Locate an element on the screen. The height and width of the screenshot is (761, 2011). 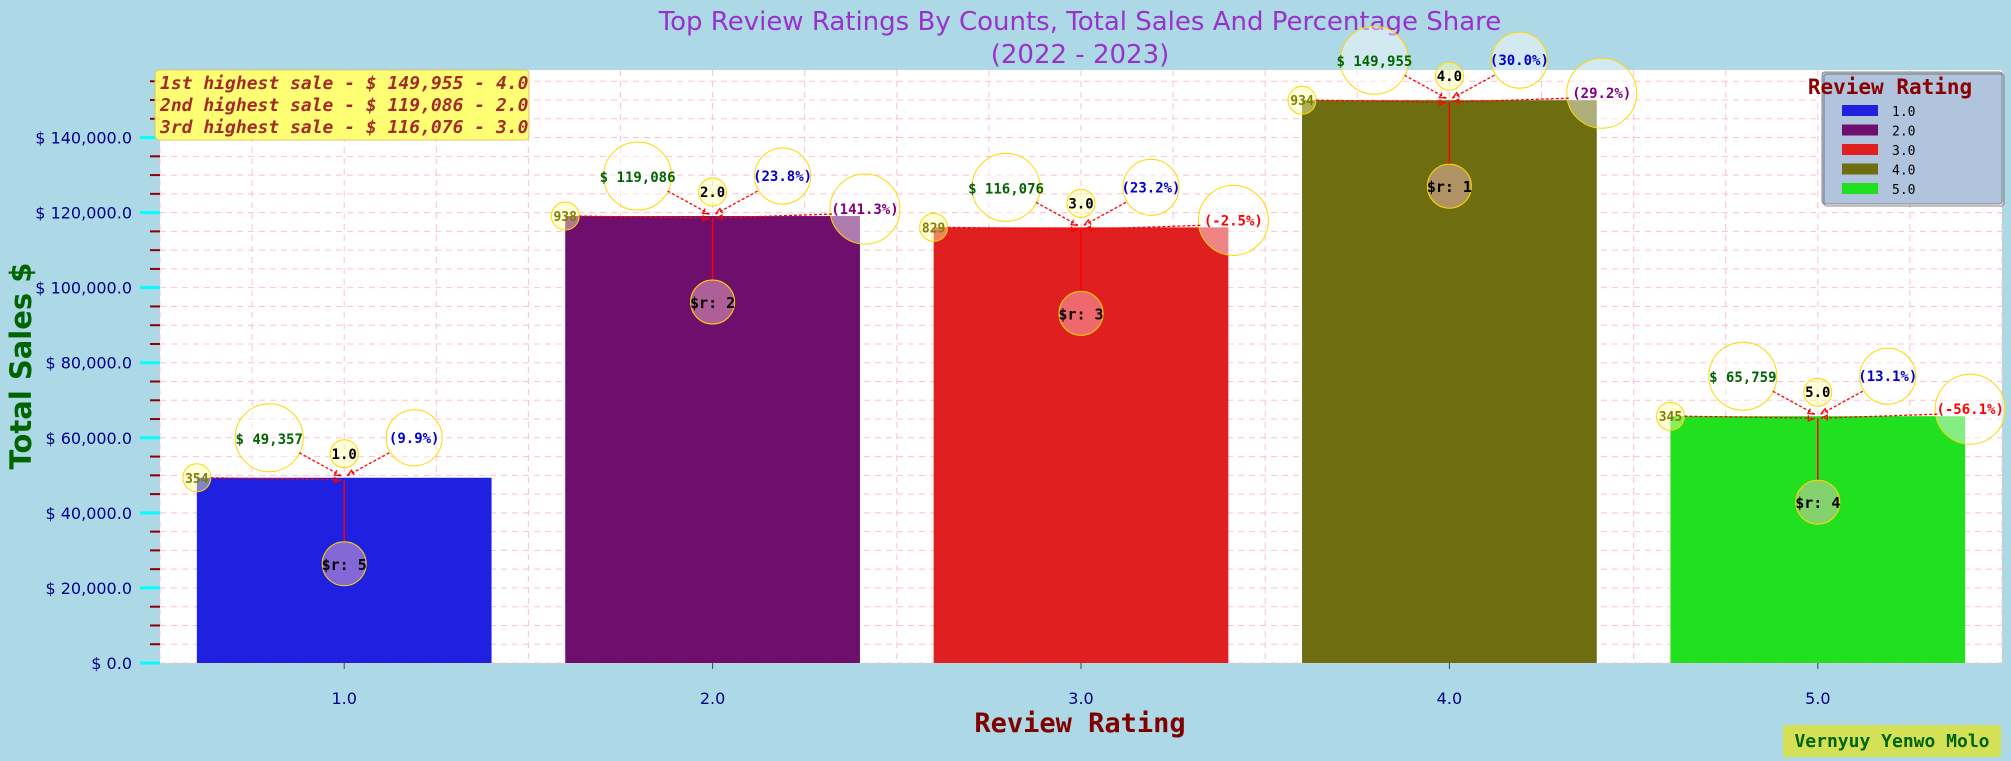
legend-swatch-3.0 is located at coordinates (1860, 149).